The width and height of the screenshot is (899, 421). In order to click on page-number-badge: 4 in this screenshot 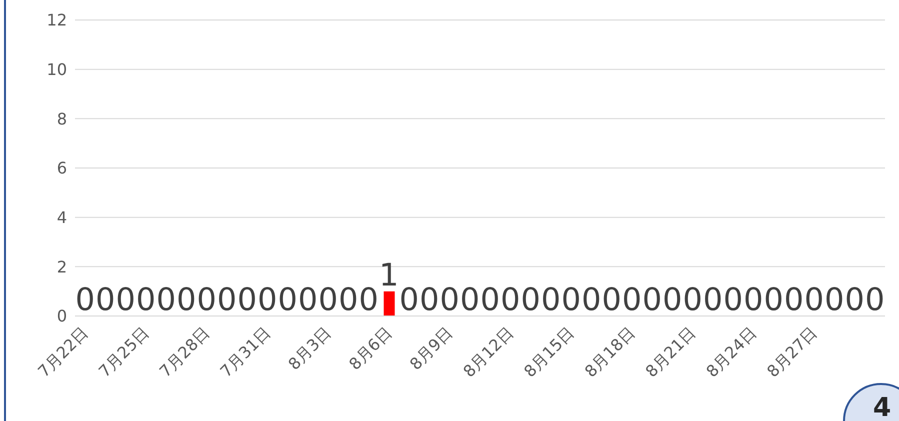, I will do `click(871, 402)`.